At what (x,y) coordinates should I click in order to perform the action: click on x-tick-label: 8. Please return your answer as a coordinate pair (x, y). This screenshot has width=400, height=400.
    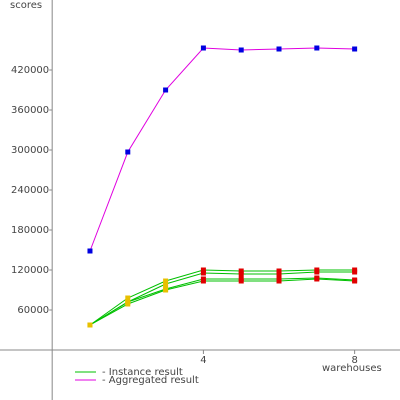
    Looking at the image, I should click on (354, 360).